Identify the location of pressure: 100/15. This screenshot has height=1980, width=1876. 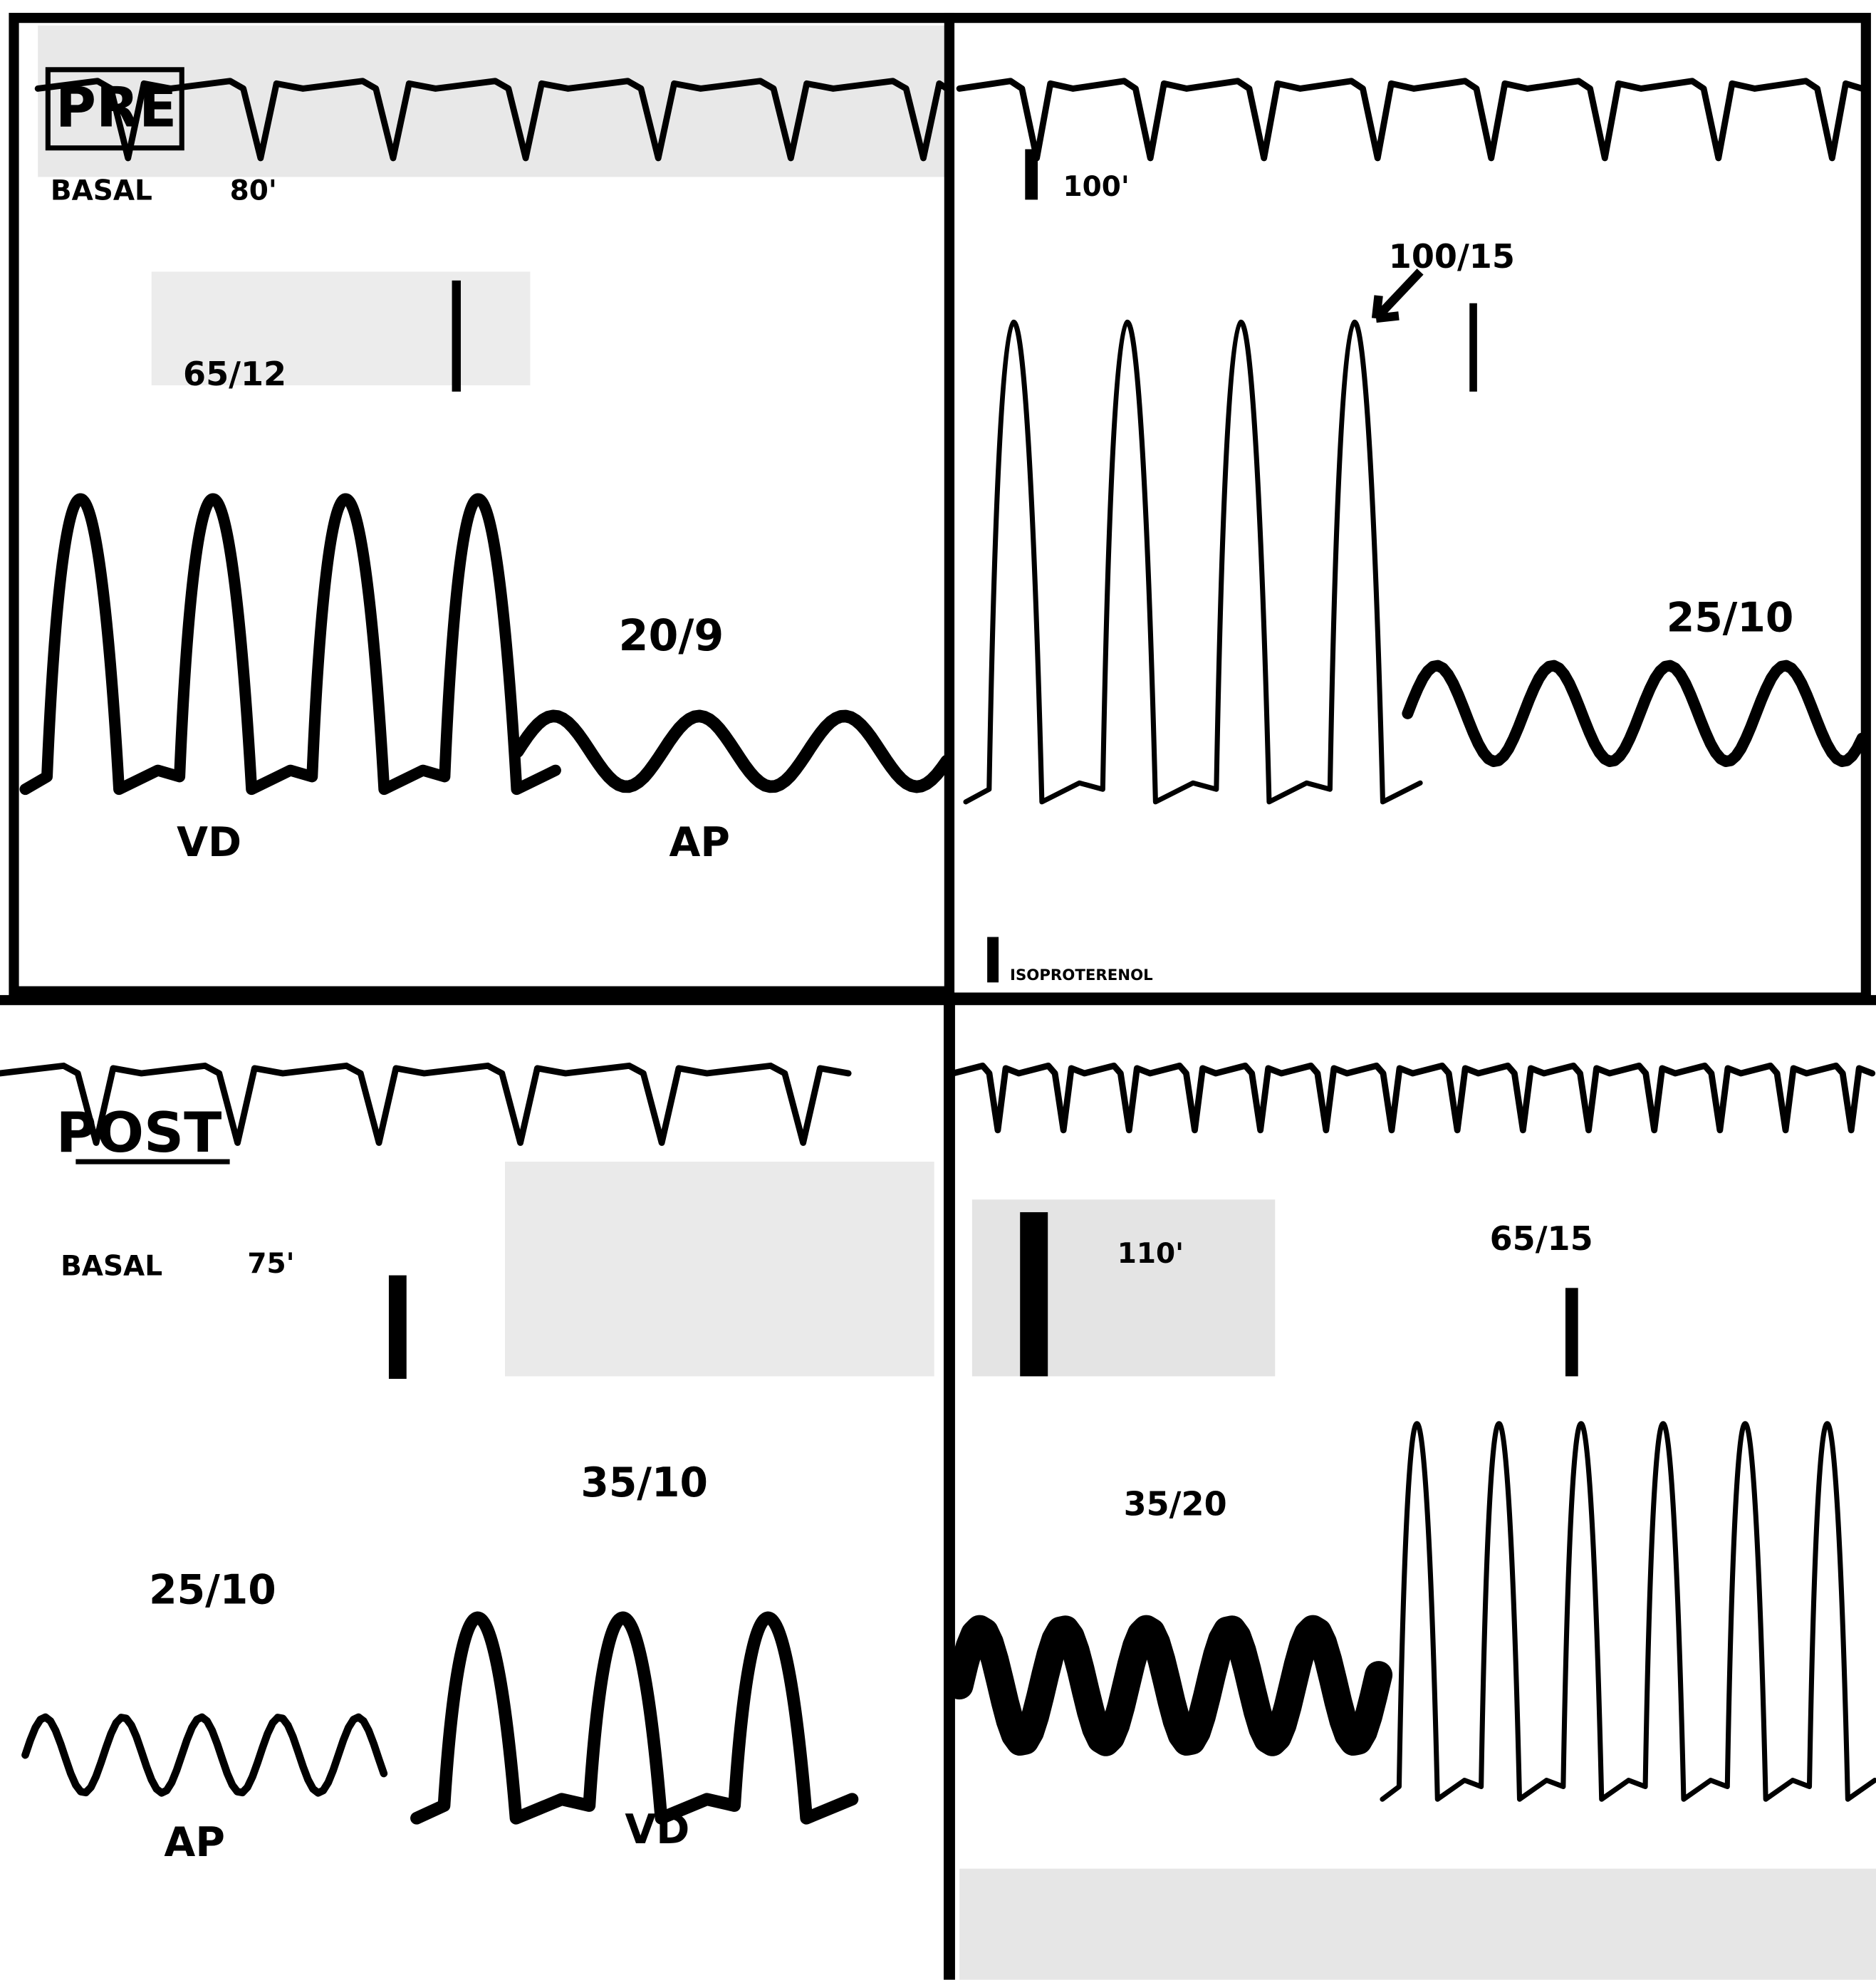
(1452, 256).